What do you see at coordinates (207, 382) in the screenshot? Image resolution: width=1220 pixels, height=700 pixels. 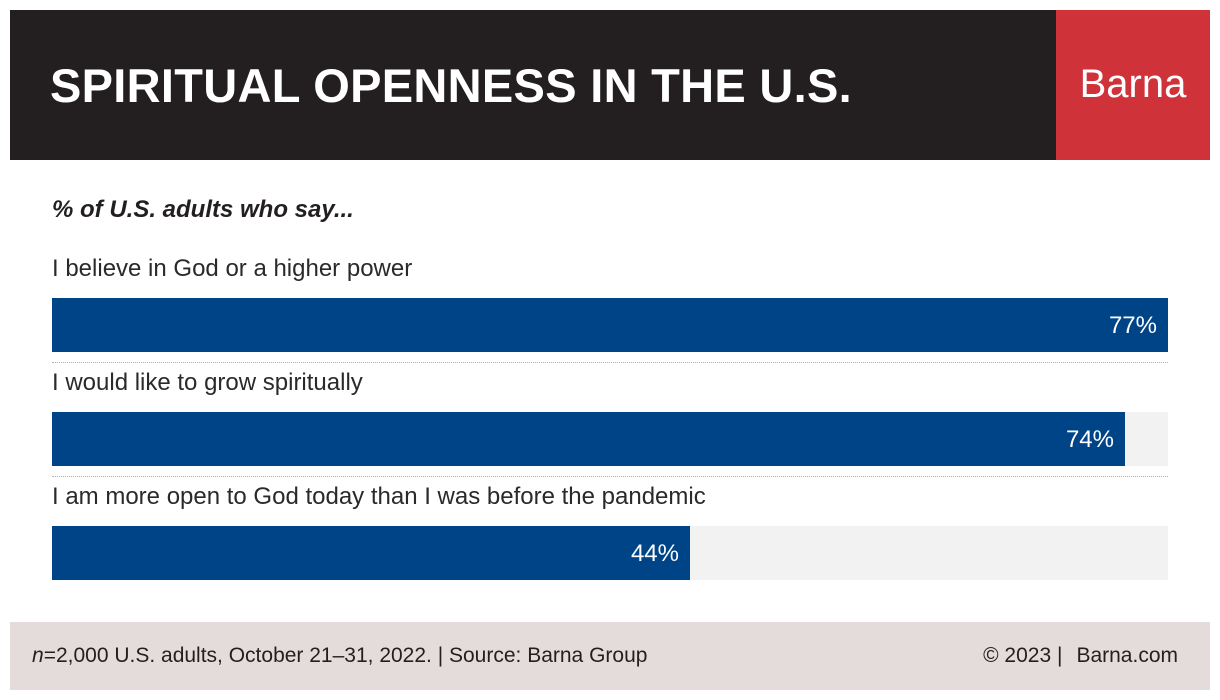 I see `category-label: I would like to grow spiritually` at bounding box center [207, 382].